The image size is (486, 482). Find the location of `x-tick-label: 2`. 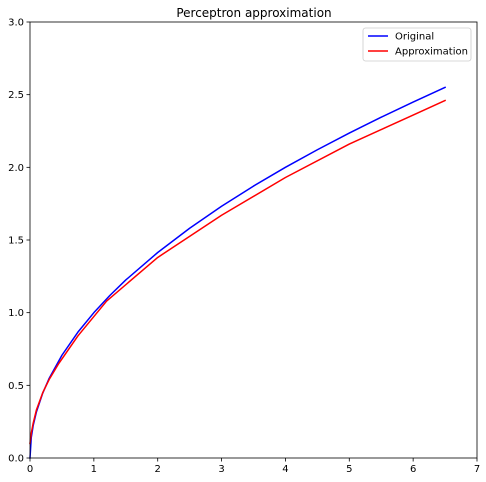

x-tick-label: 2 is located at coordinates (158, 469).